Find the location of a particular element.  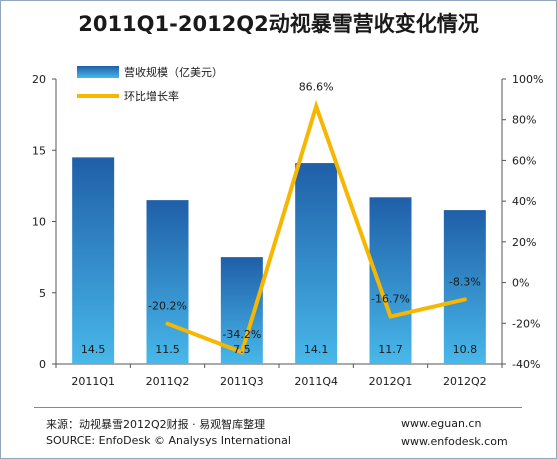

bar-value-label: 11.7 is located at coordinates (390, 349).